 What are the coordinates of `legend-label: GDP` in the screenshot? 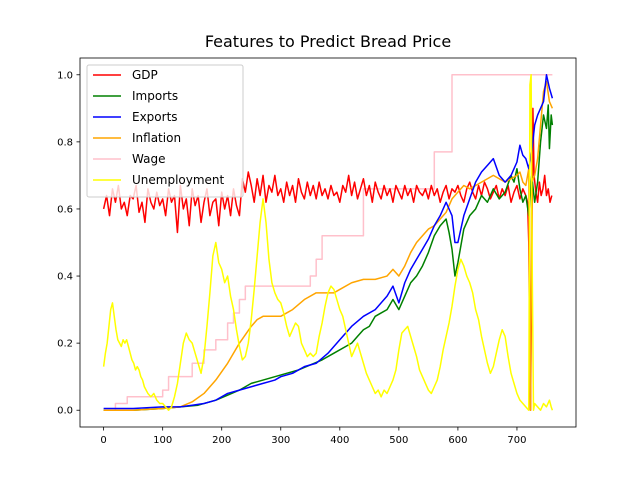 It's located at (145, 75).